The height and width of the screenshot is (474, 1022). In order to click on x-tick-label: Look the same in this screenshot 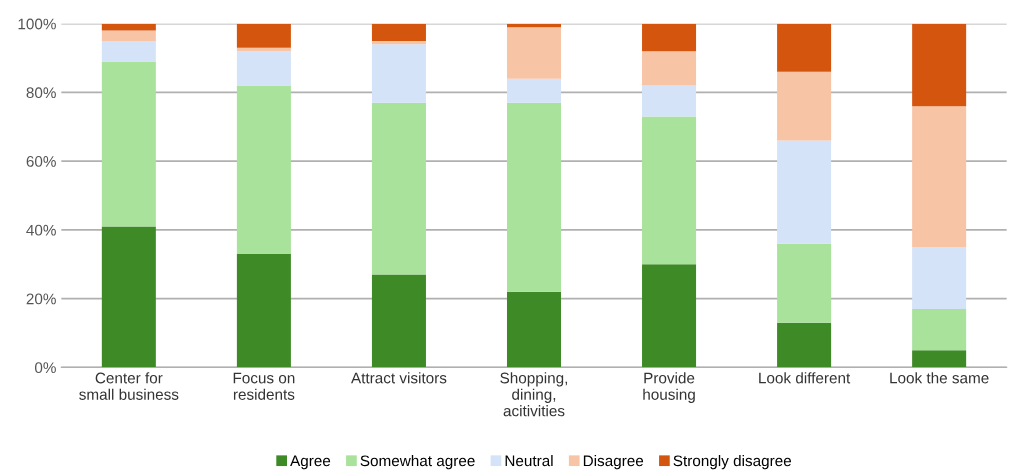, I will do `click(939, 378)`.